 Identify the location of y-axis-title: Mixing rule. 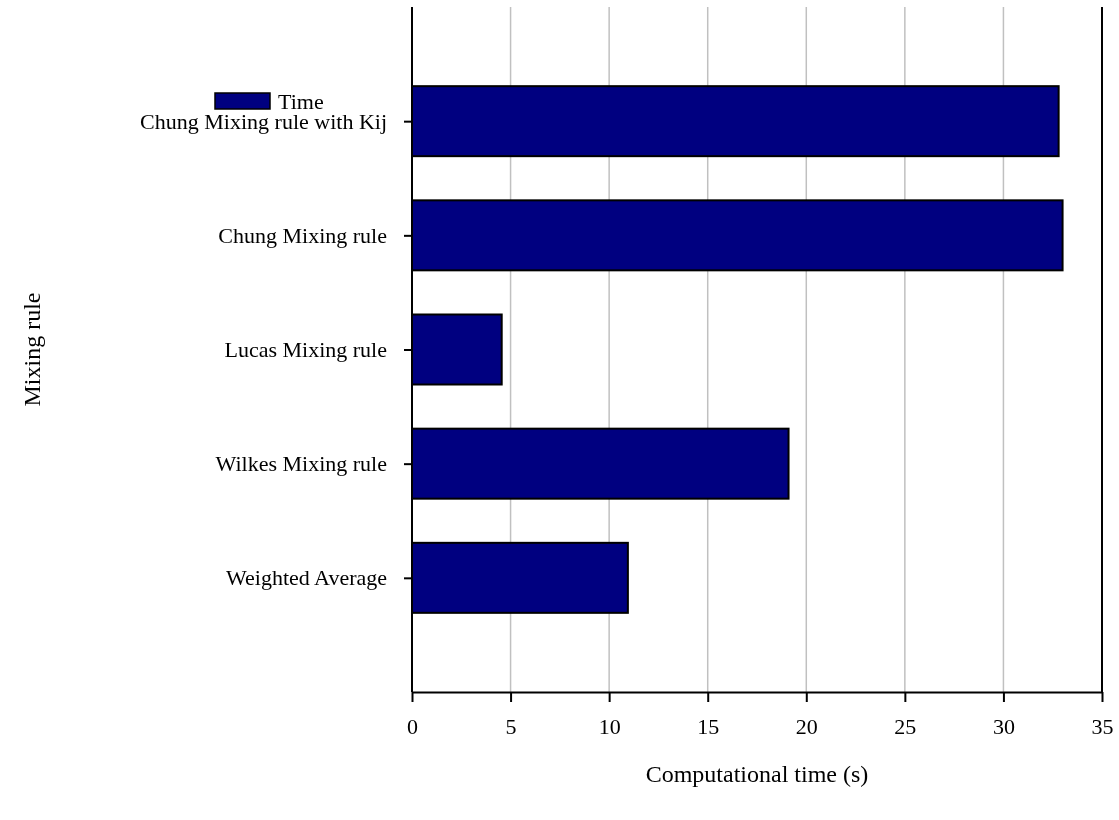
(32, 349).